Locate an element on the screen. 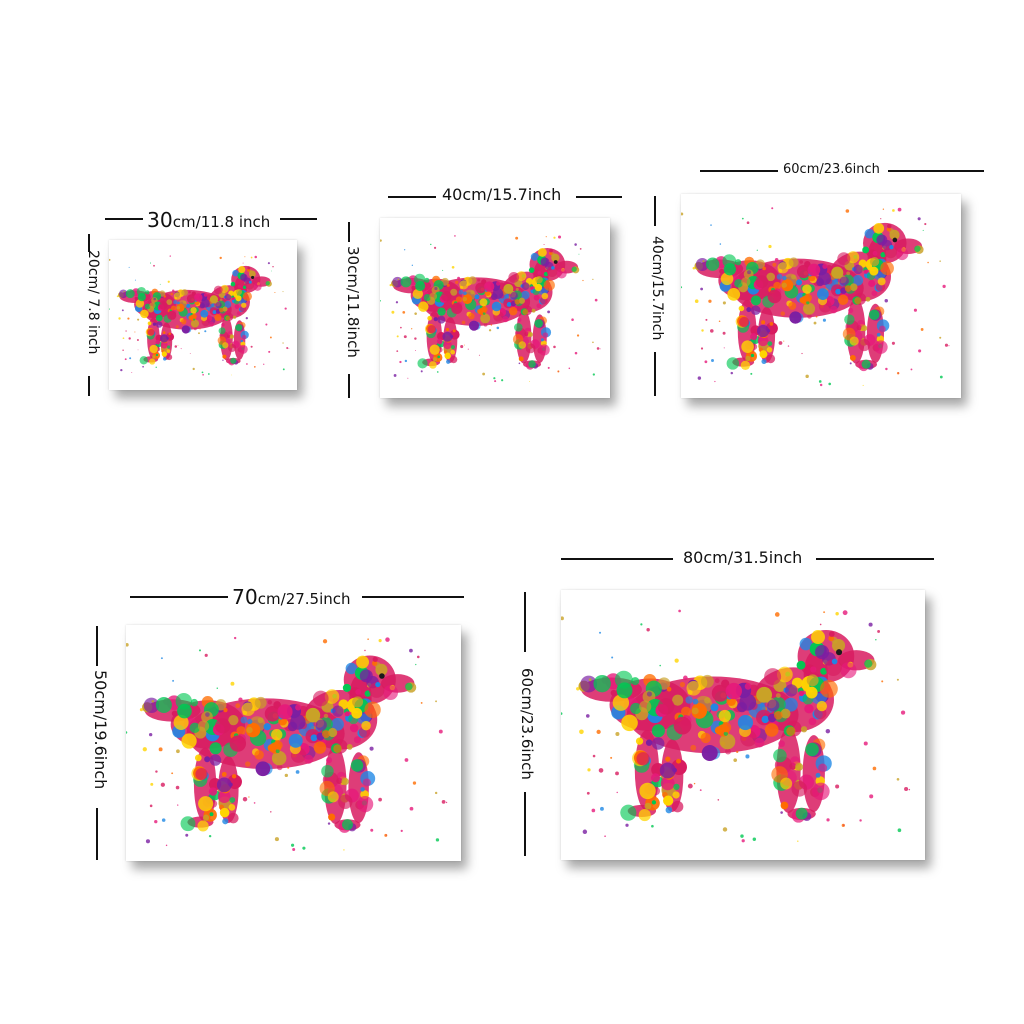  height-label-30: 30cm/11.8inch is located at coordinates (353, 302).